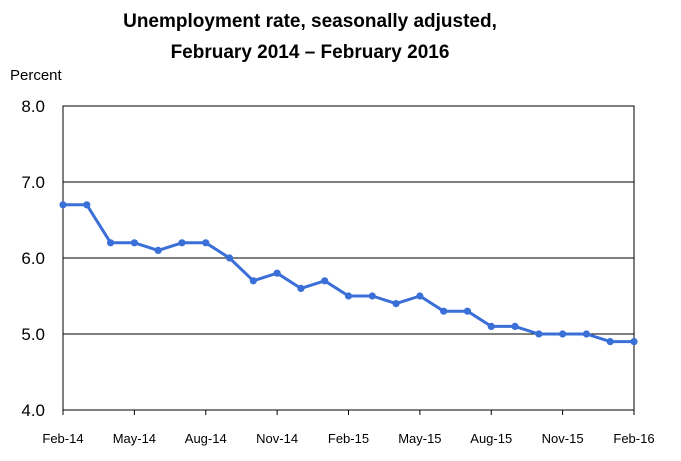  Describe the element at coordinates (206, 438) in the screenshot. I see `x-tick-label: Aug-14` at that location.